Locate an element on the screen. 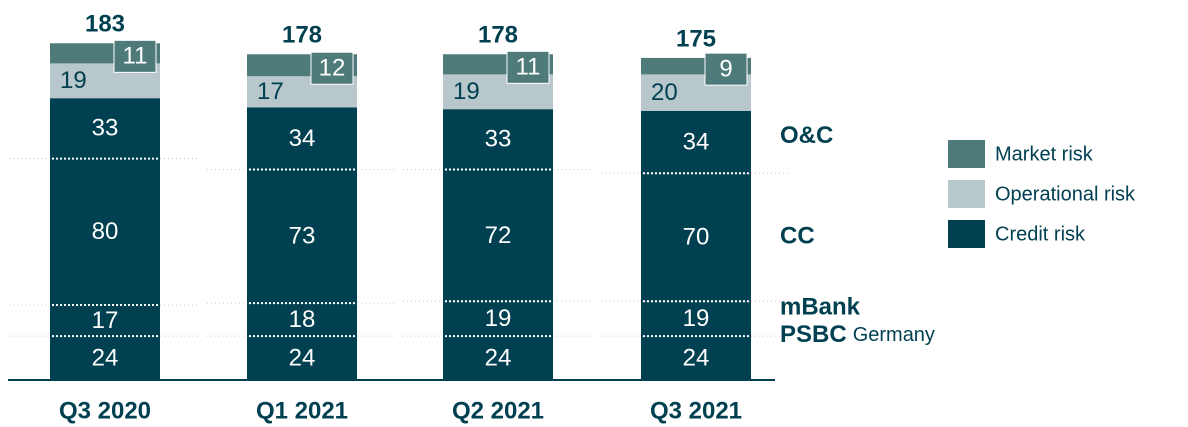 This screenshot has height=427, width=1188. x-tick-label: Q3 2021 is located at coordinates (696, 410).